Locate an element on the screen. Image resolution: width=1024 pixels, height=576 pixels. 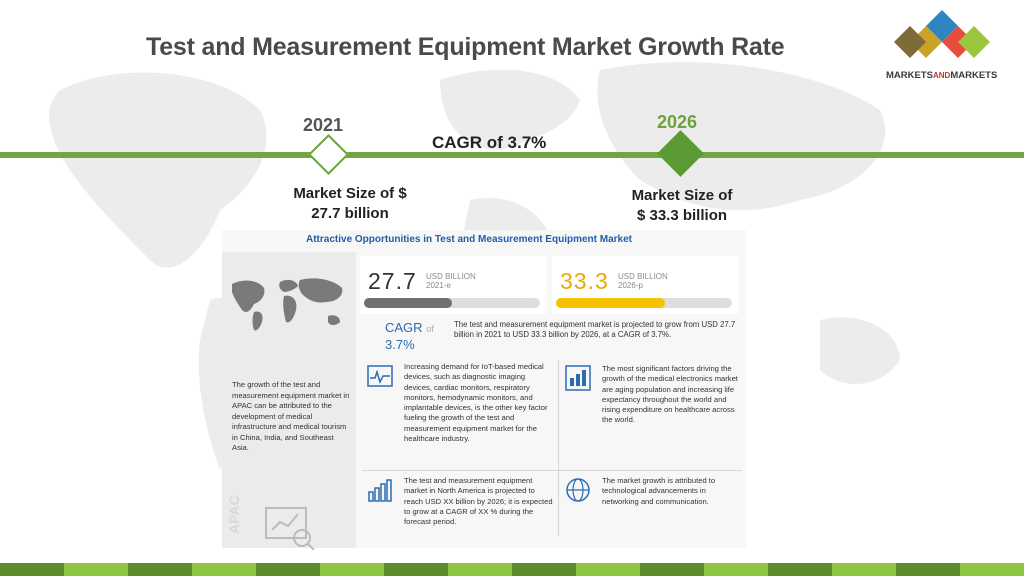
medical-devices-icon is located at coordinates (380, 376).